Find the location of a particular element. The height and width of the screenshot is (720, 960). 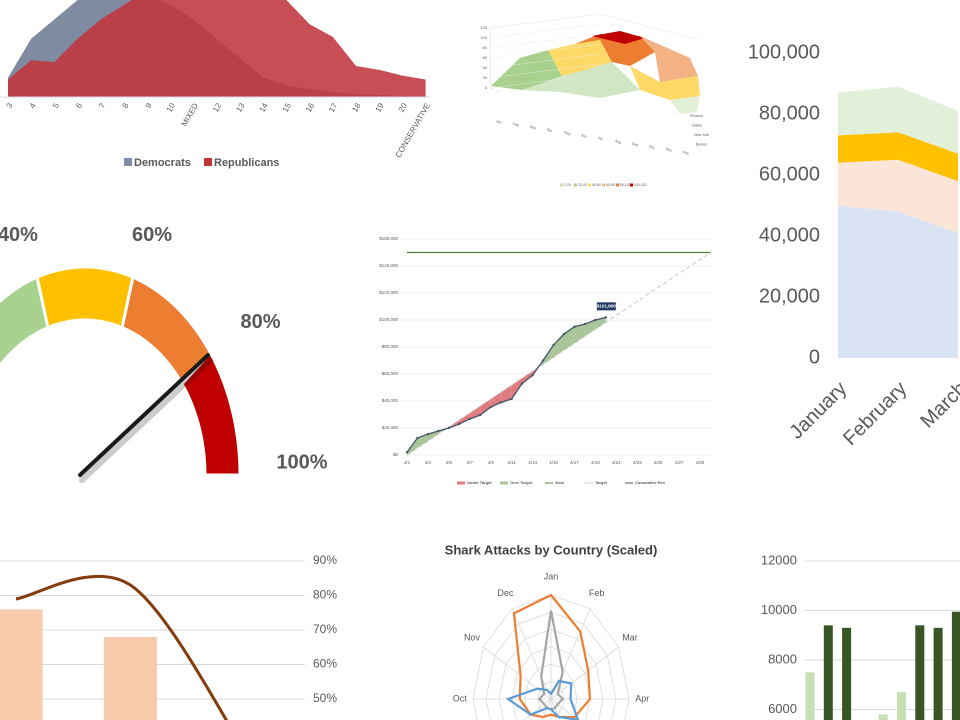

x-tick-label: Mar is located at coordinates (533, 128).